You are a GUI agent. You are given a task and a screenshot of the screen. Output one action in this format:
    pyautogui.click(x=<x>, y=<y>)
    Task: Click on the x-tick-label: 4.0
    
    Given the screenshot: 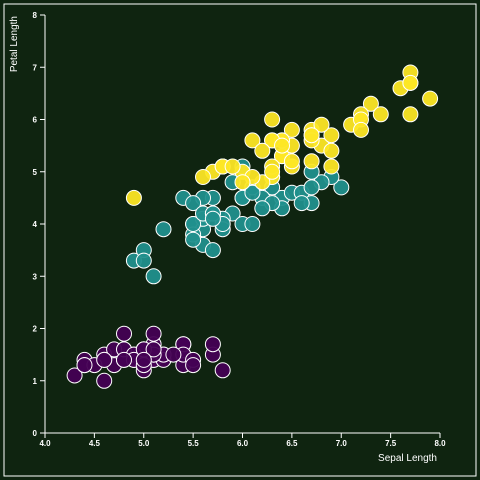 What is the action you would take?
    pyautogui.click(x=45, y=443)
    